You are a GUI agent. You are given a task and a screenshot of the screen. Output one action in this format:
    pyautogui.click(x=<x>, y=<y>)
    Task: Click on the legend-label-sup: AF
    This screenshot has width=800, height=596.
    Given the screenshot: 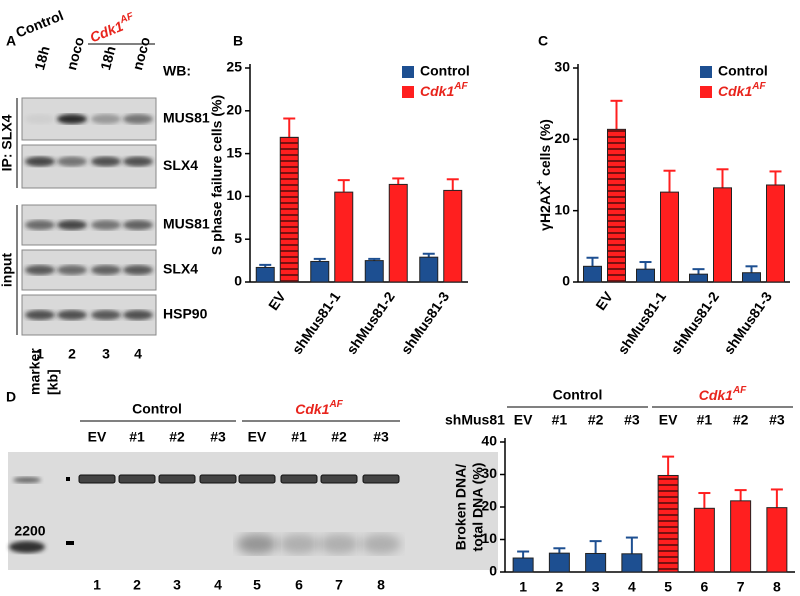 What is the action you would take?
    pyautogui.click(x=758, y=86)
    